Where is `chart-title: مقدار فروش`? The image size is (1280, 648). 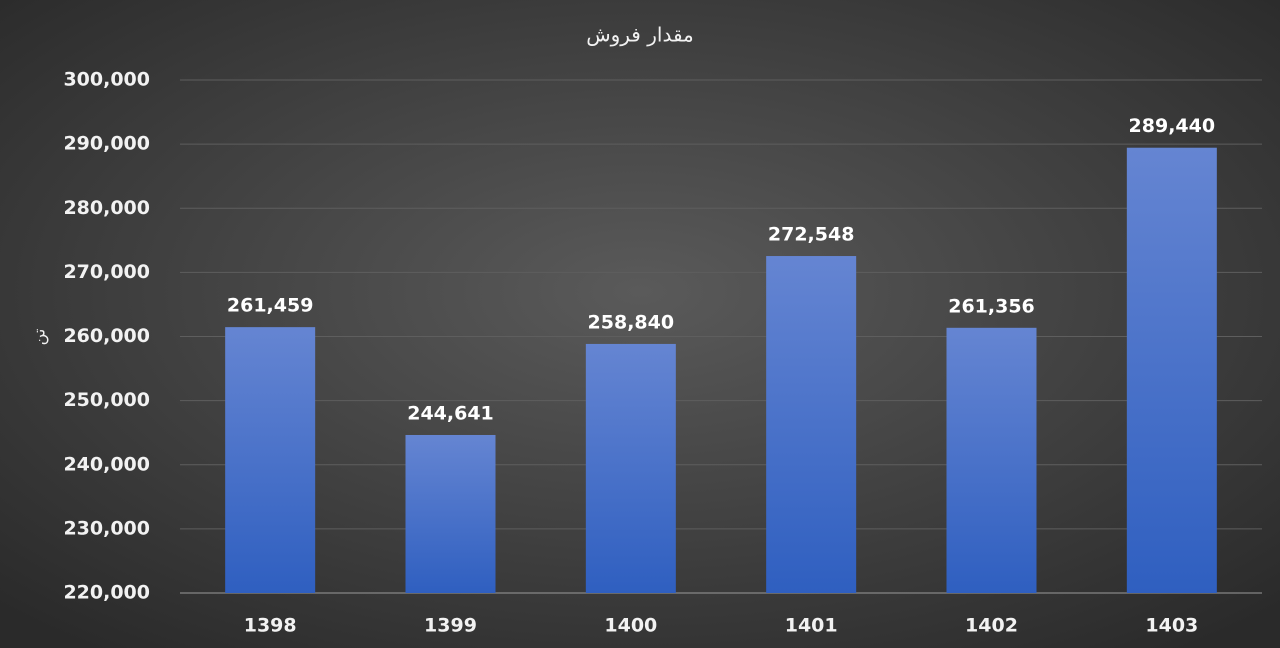 chart-title: مقدار فروش is located at coordinates (640, 35).